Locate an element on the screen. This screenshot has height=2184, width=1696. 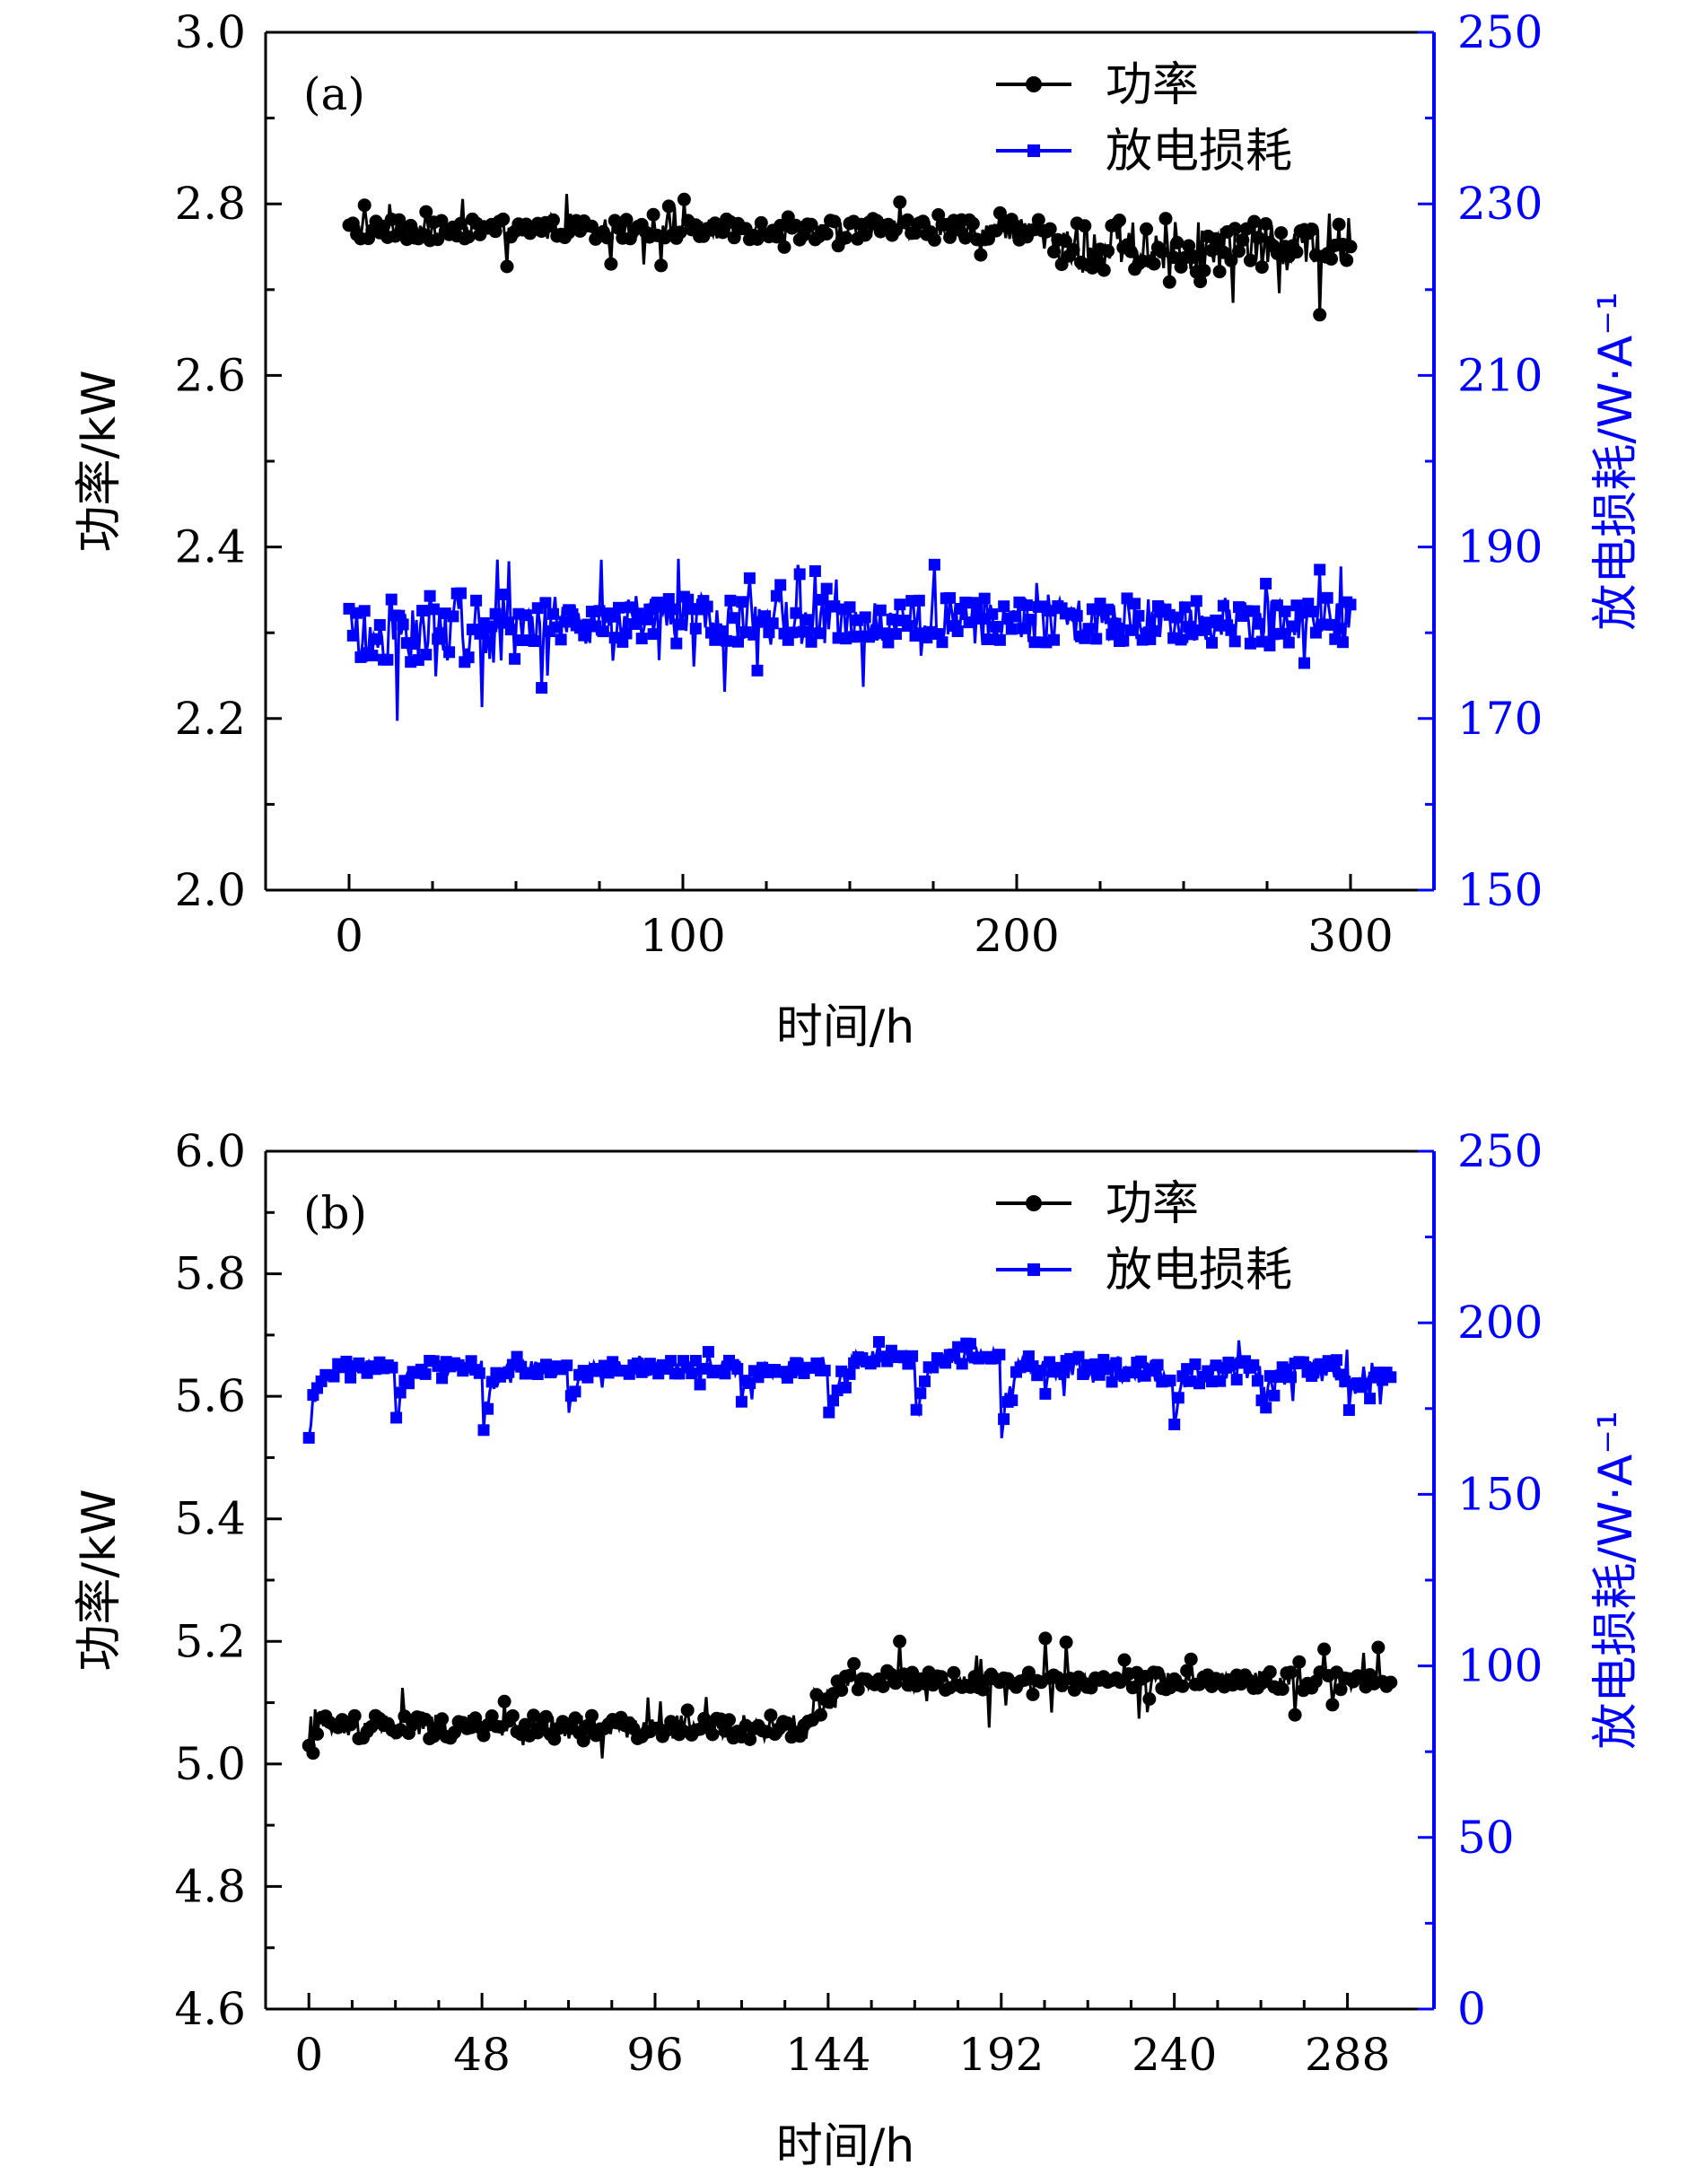
x-tick-label: 48 is located at coordinates (482, 2055).